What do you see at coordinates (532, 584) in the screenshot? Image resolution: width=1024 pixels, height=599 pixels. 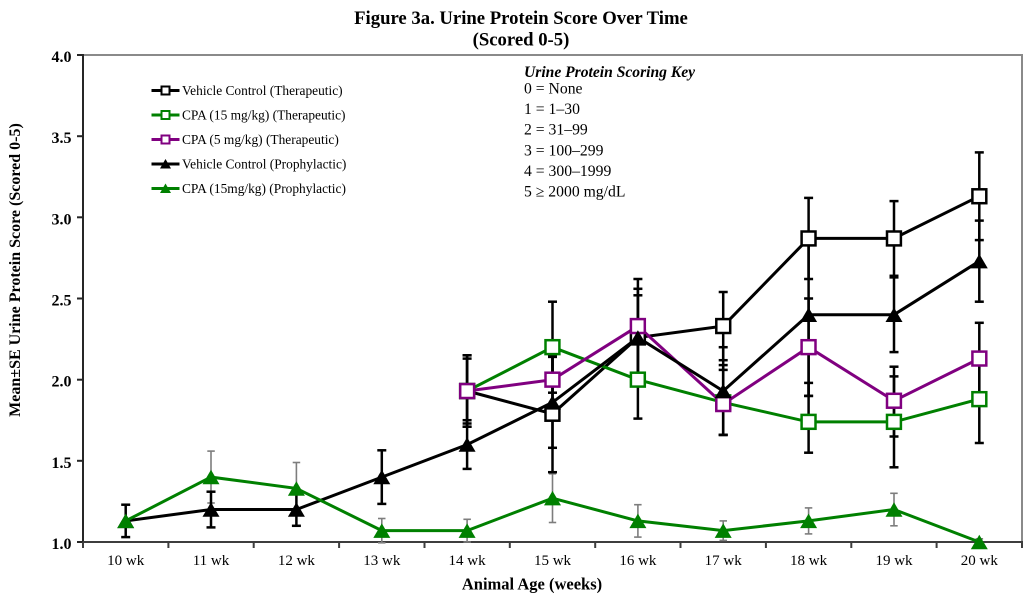 I see `svg-text: Animal Age (weeks)` at bounding box center [532, 584].